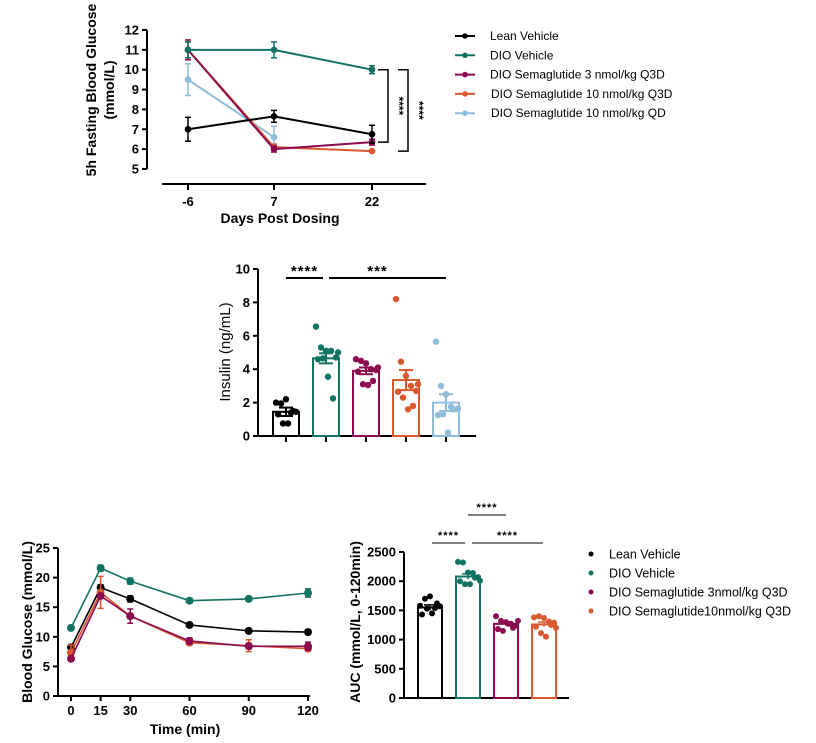 The width and height of the screenshot is (816, 743). Describe the element at coordinates (385, 668) in the screenshot. I see `y-tick-label: 500` at that location.